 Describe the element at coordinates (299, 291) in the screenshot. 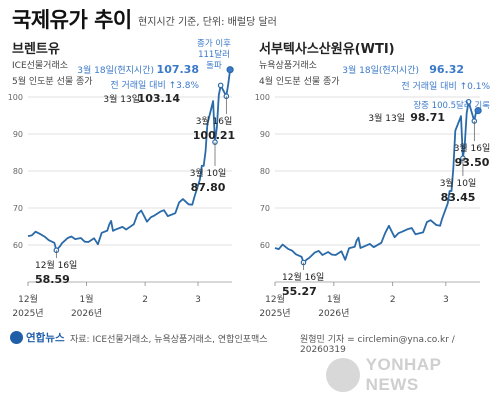

I see `annotation-value: 55.27` at that location.